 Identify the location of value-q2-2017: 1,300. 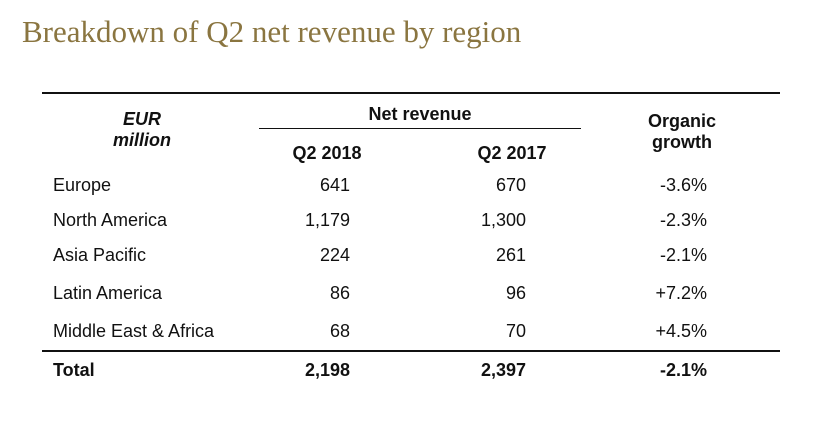
(503, 220).